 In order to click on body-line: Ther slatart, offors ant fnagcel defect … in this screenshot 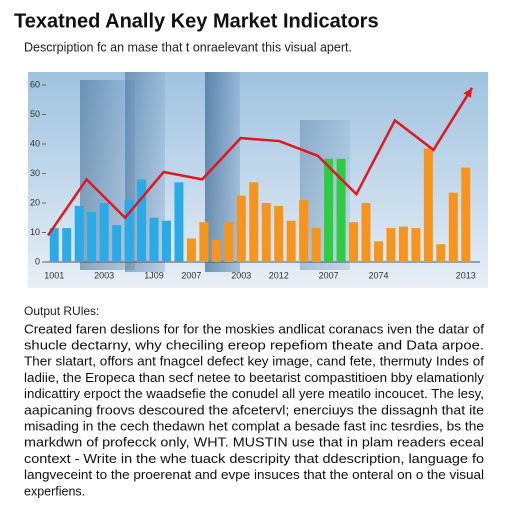, I will do `click(254, 362)`.